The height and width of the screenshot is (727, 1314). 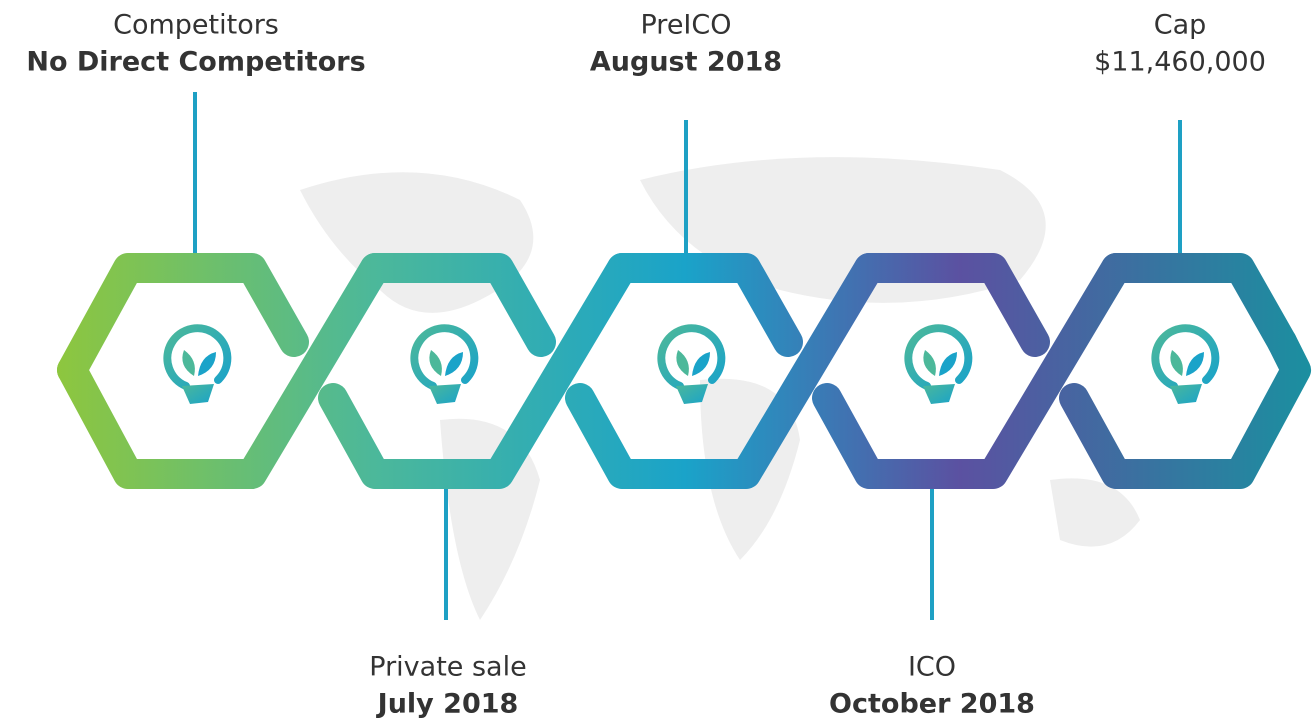 I want to click on item-label: ICO, so click(x=932, y=667).